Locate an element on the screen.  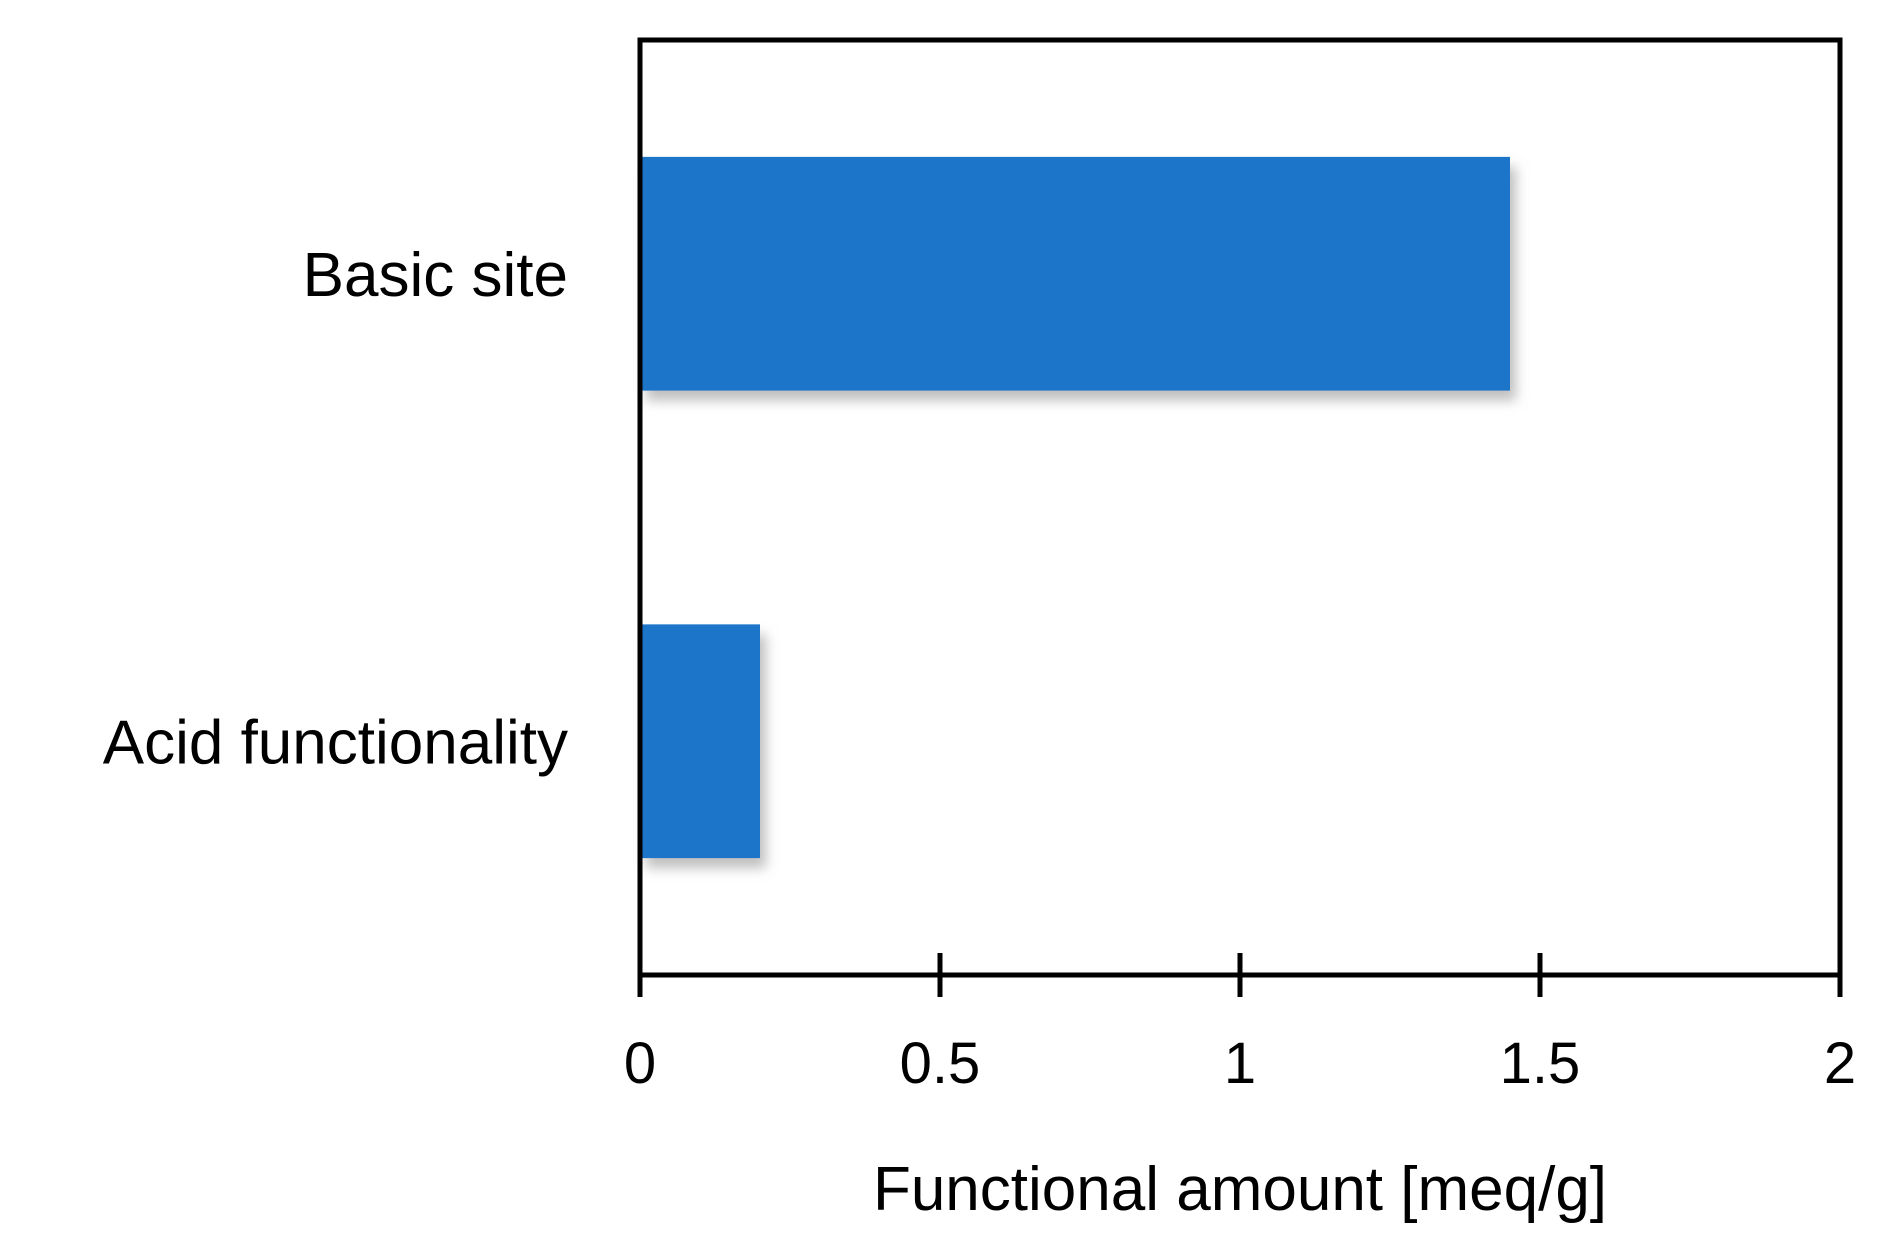
x-axis-tick-labels: 0 0.5 1 1.5 2 is located at coordinates (1240, 1063).